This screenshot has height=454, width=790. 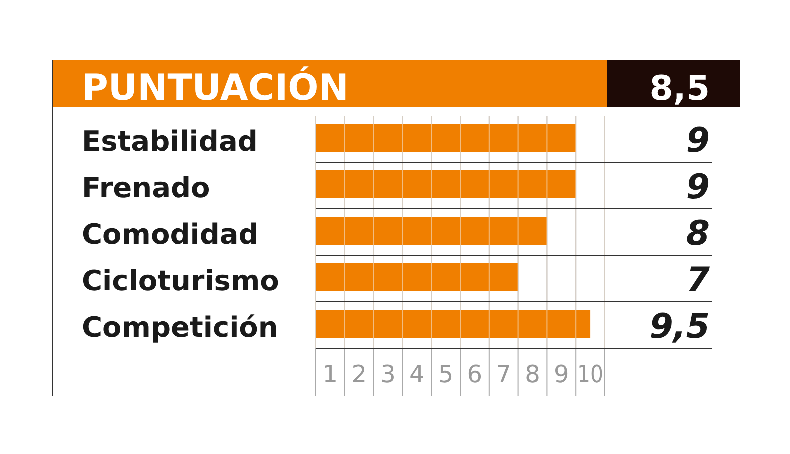 What do you see at coordinates (146, 188) in the screenshot?
I see `y-tick-label: Frenado` at bounding box center [146, 188].